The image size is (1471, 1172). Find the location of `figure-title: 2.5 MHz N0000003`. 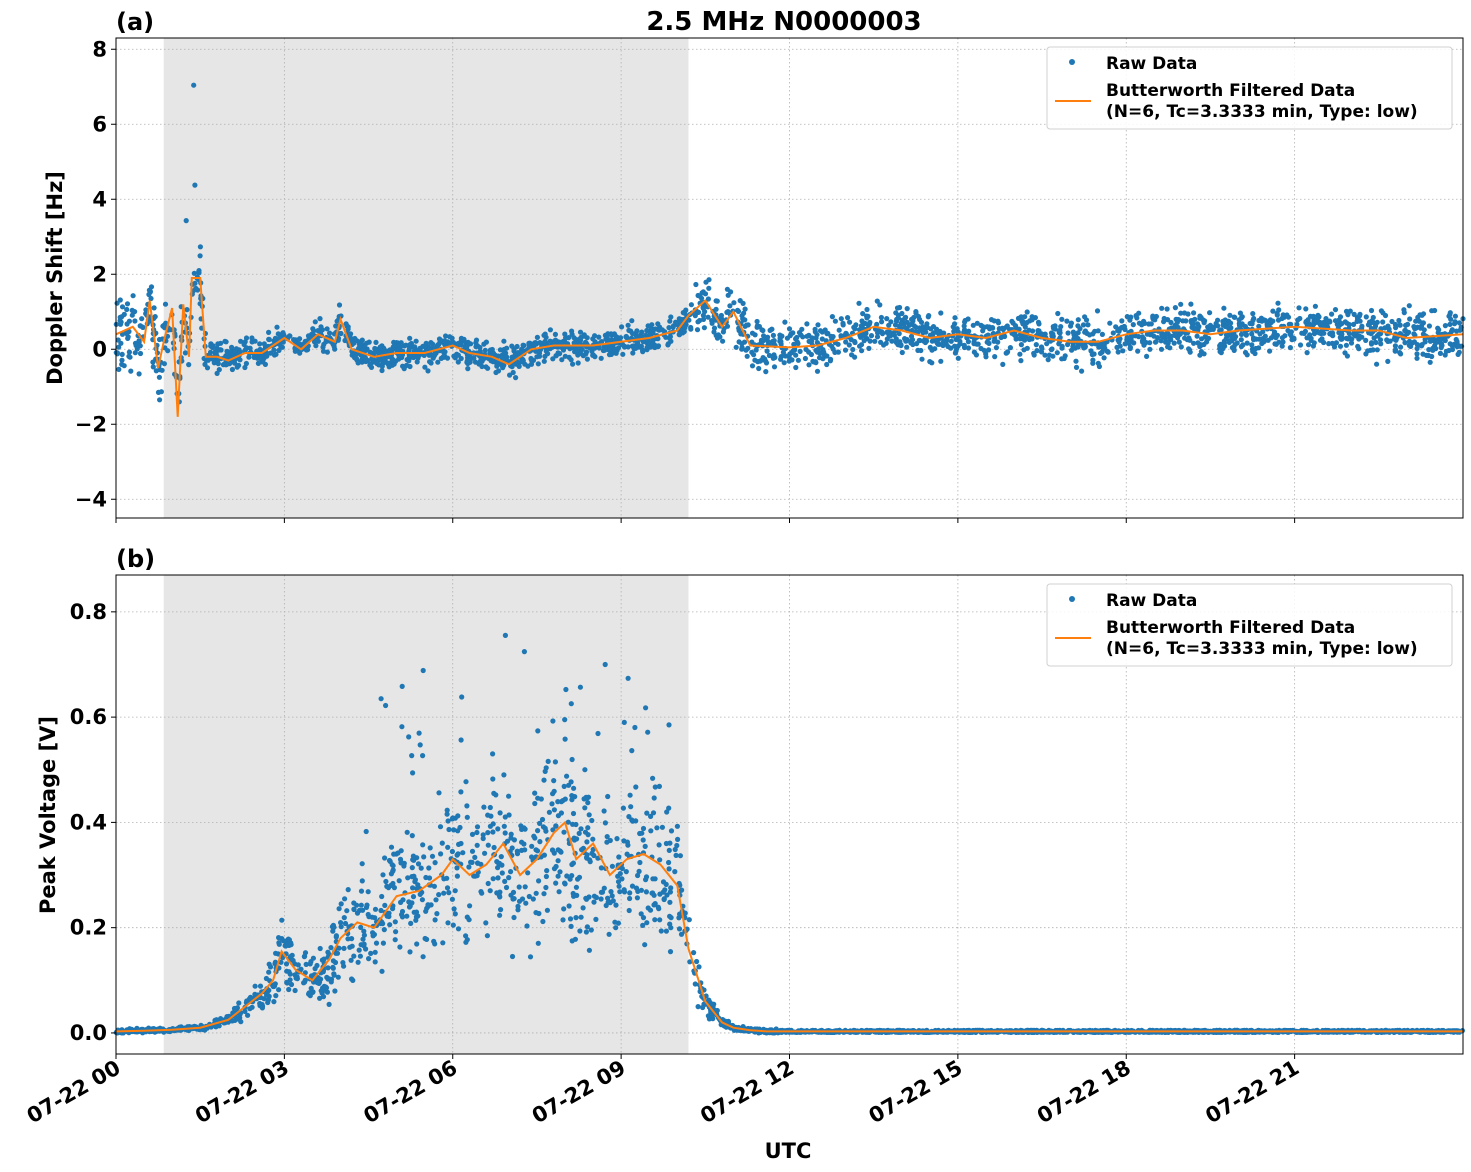

figure-title: 2.5 MHz N0000003 is located at coordinates (783, 22).